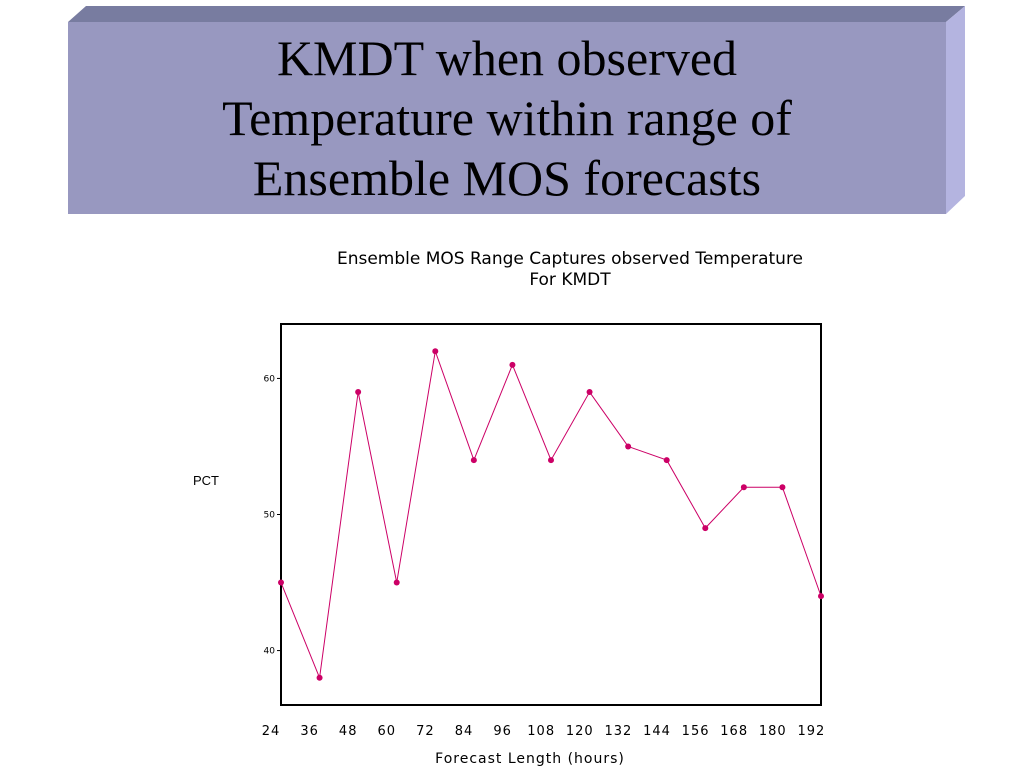 The height and width of the screenshot is (768, 1024). I want to click on y-tick-label: 60, so click(270, 379).